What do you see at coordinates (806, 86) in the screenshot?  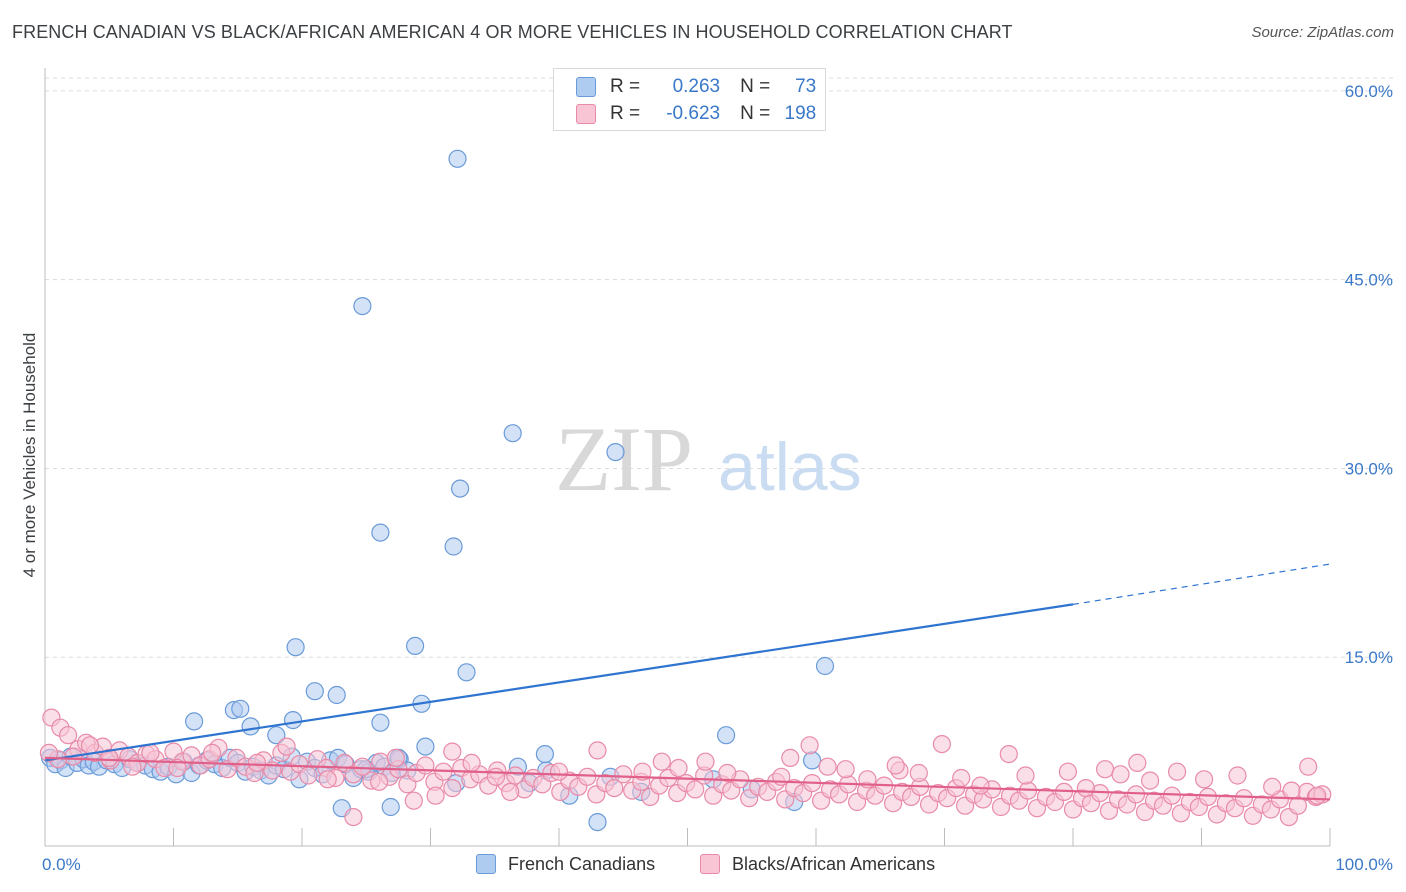 I see `n-value: 73` at bounding box center [806, 86].